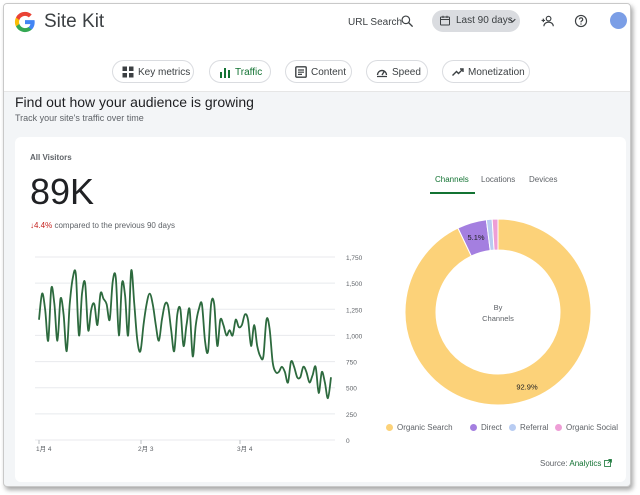  I want to click on add-user-icon, so click(548, 21).